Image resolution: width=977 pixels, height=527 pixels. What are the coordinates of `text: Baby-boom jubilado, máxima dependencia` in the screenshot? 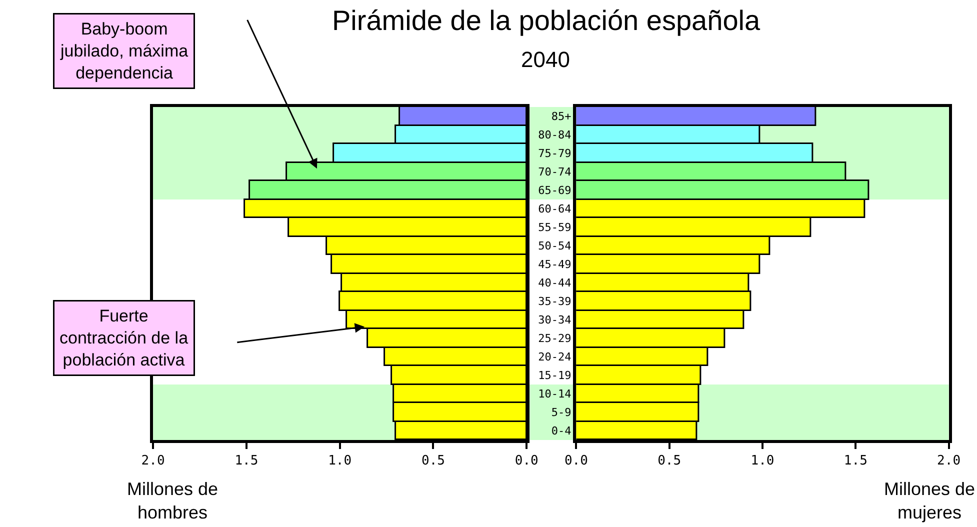 It's located at (124, 51).